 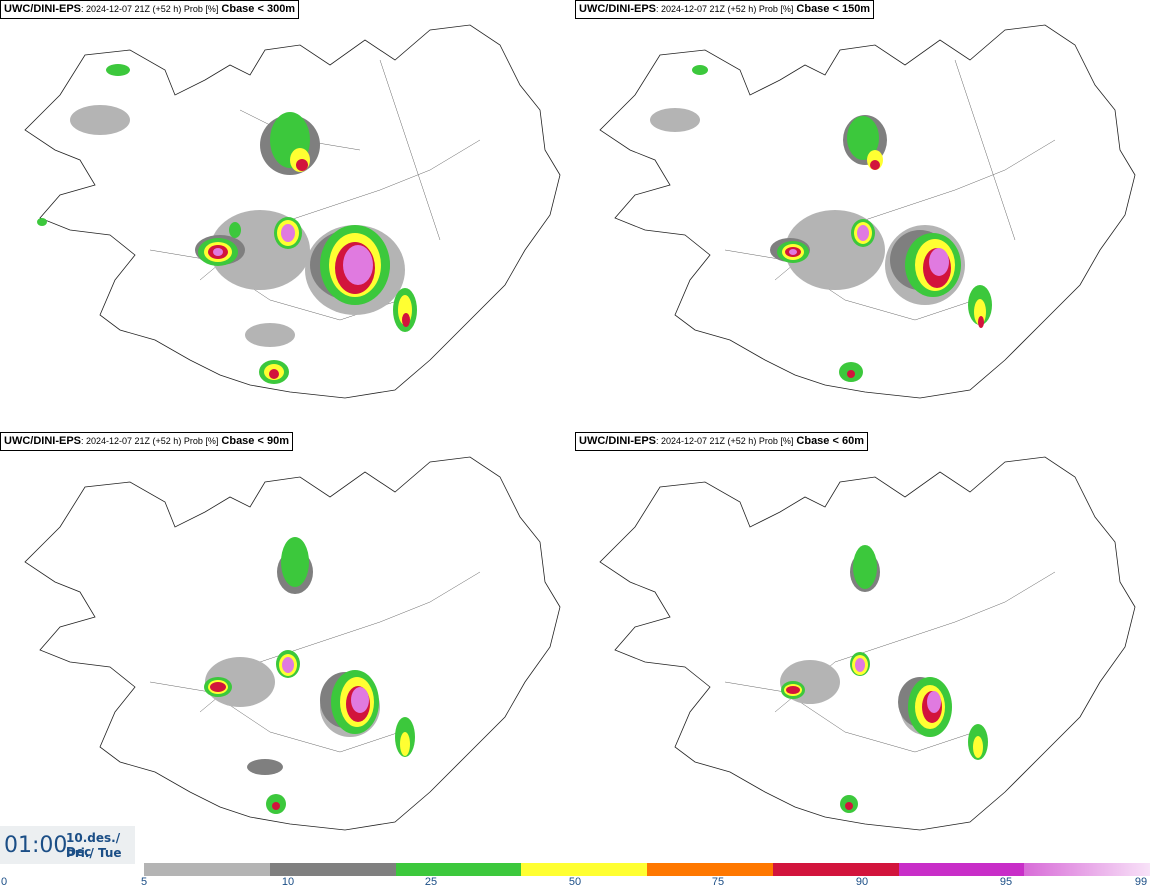 I want to click on colorbar-label-10: 10, so click(x=288, y=882).